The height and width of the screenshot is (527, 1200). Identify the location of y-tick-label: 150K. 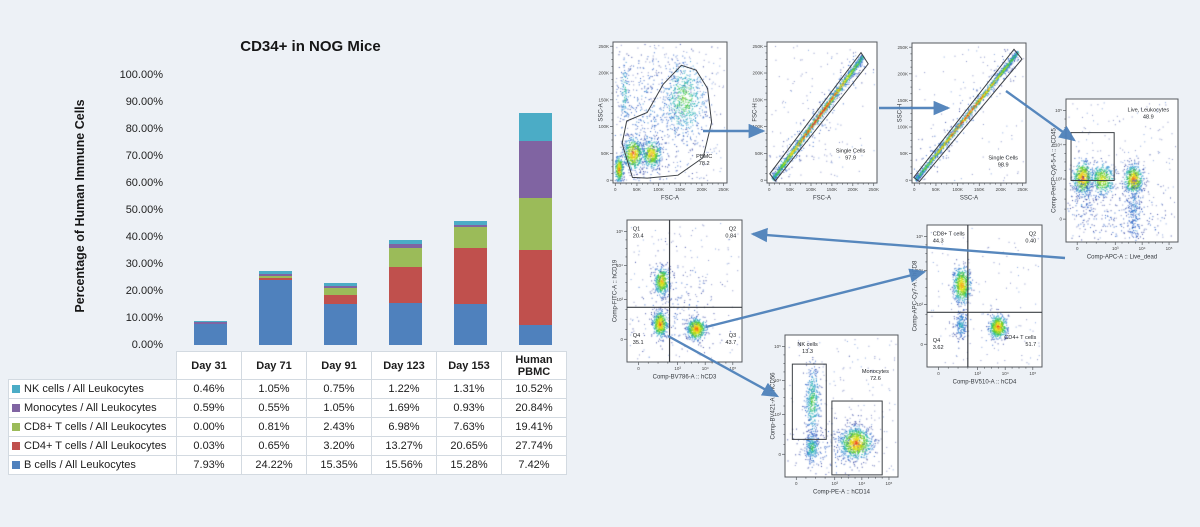
(902, 100).